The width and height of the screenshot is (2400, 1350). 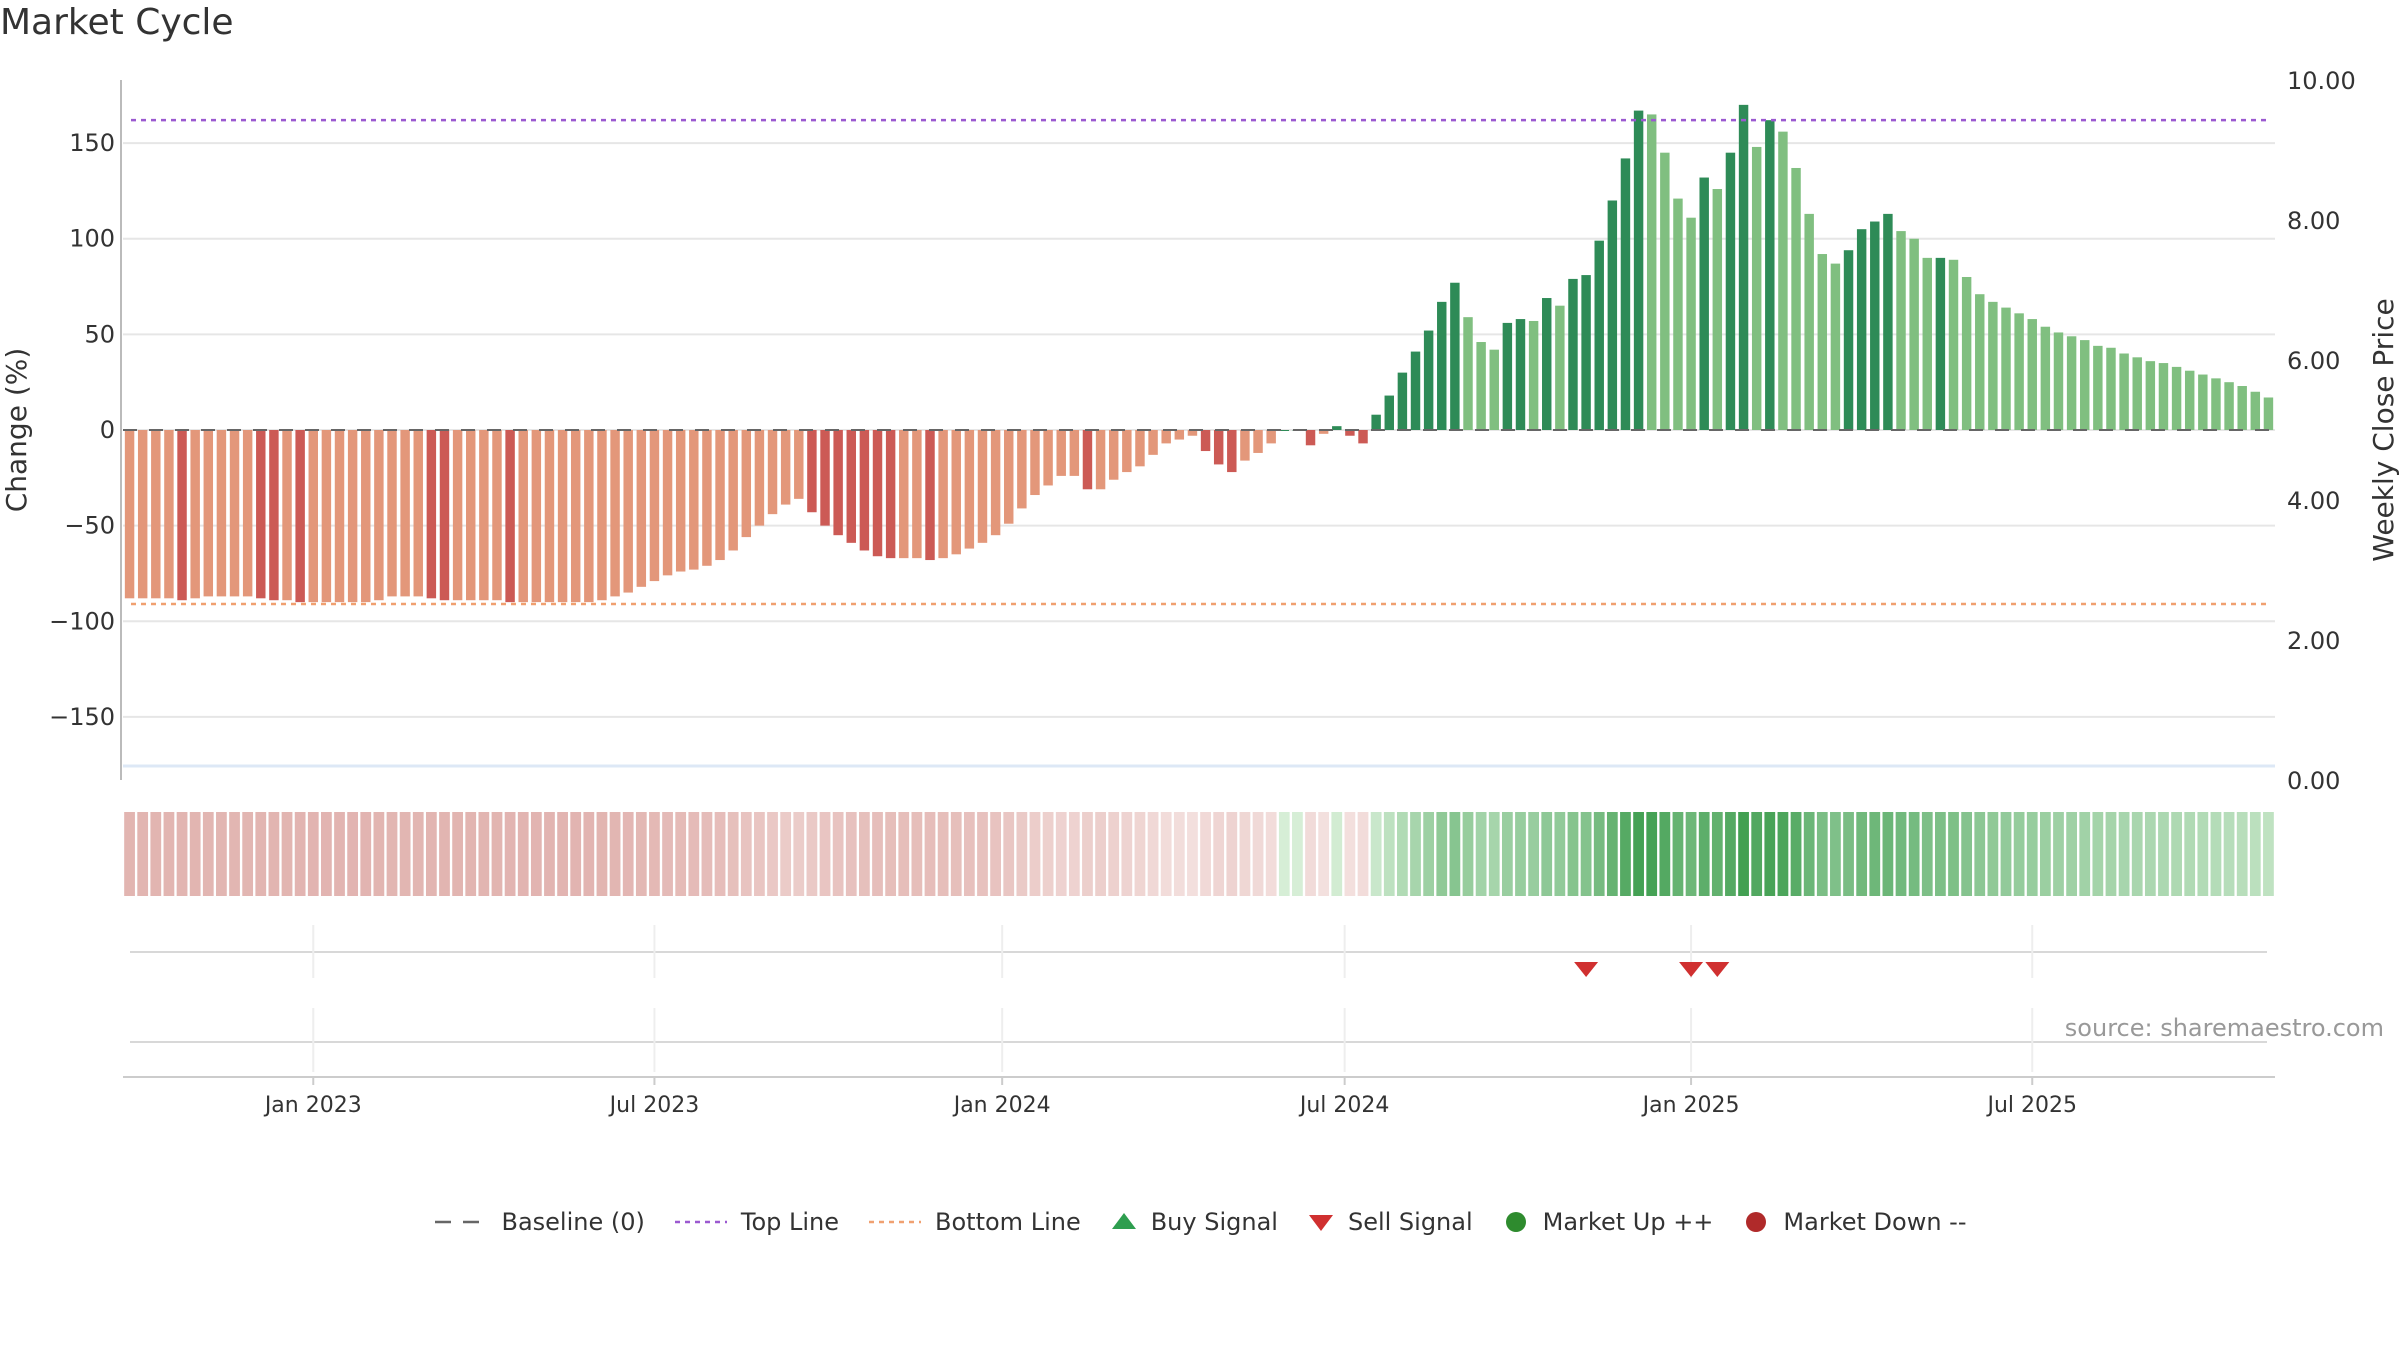 I want to click on y-tick-label: −100, so click(x=82, y=621).